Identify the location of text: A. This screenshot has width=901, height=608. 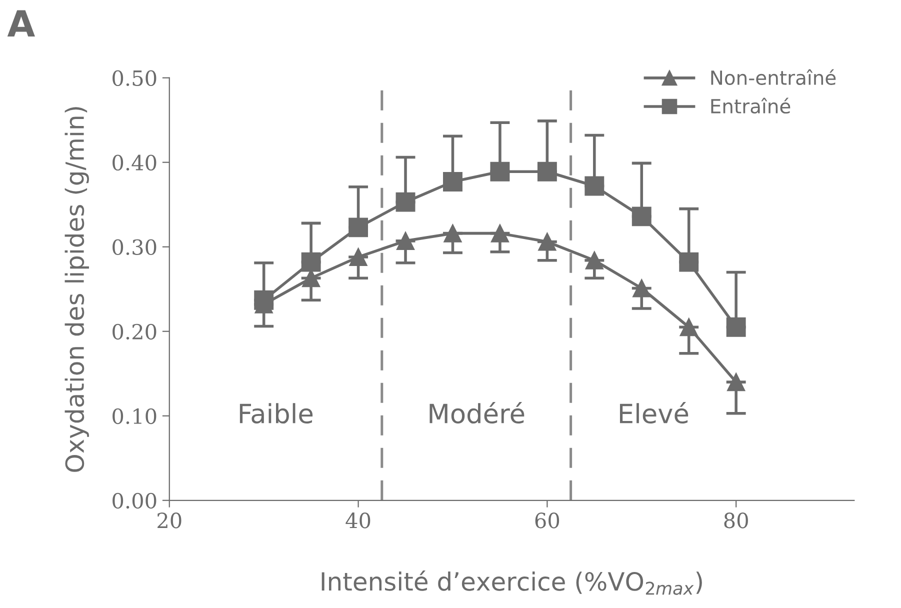
(21, 23).